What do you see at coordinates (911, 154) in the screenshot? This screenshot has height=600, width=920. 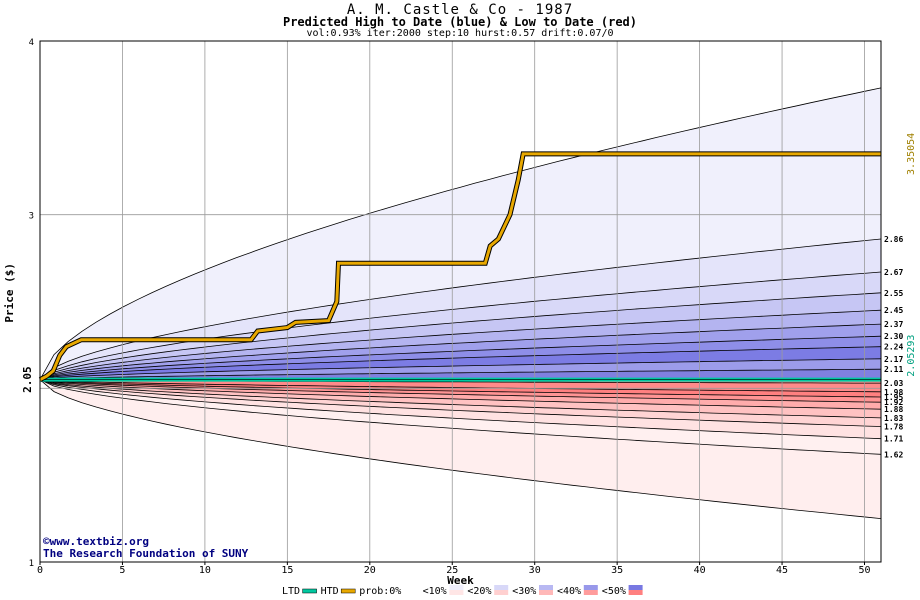 I see `htd-end-value: 3.35054` at bounding box center [911, 154].